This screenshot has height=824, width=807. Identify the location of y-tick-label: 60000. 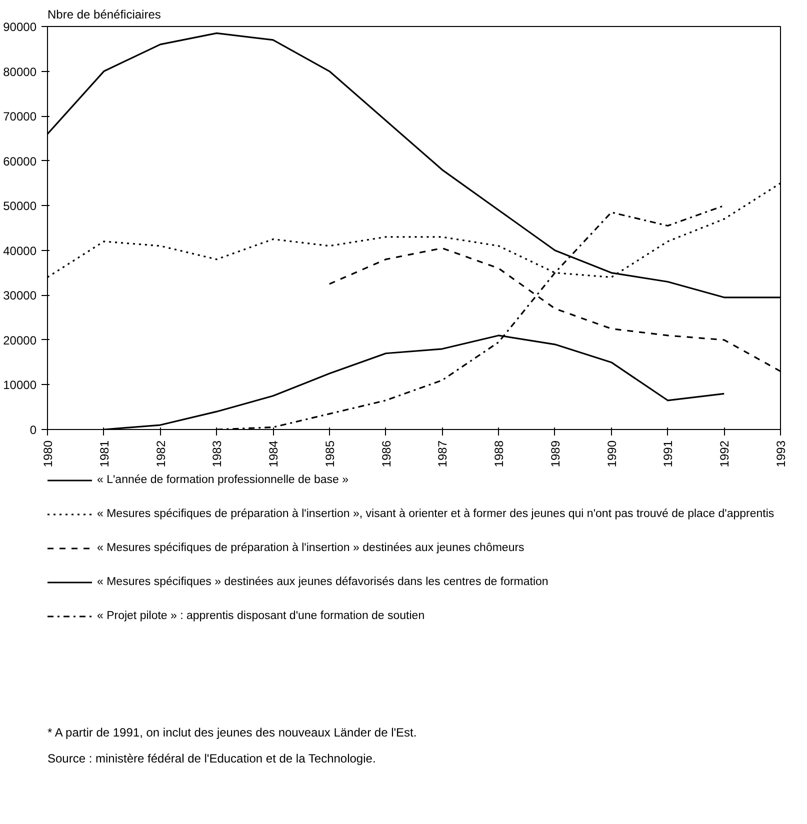
(20, 161).